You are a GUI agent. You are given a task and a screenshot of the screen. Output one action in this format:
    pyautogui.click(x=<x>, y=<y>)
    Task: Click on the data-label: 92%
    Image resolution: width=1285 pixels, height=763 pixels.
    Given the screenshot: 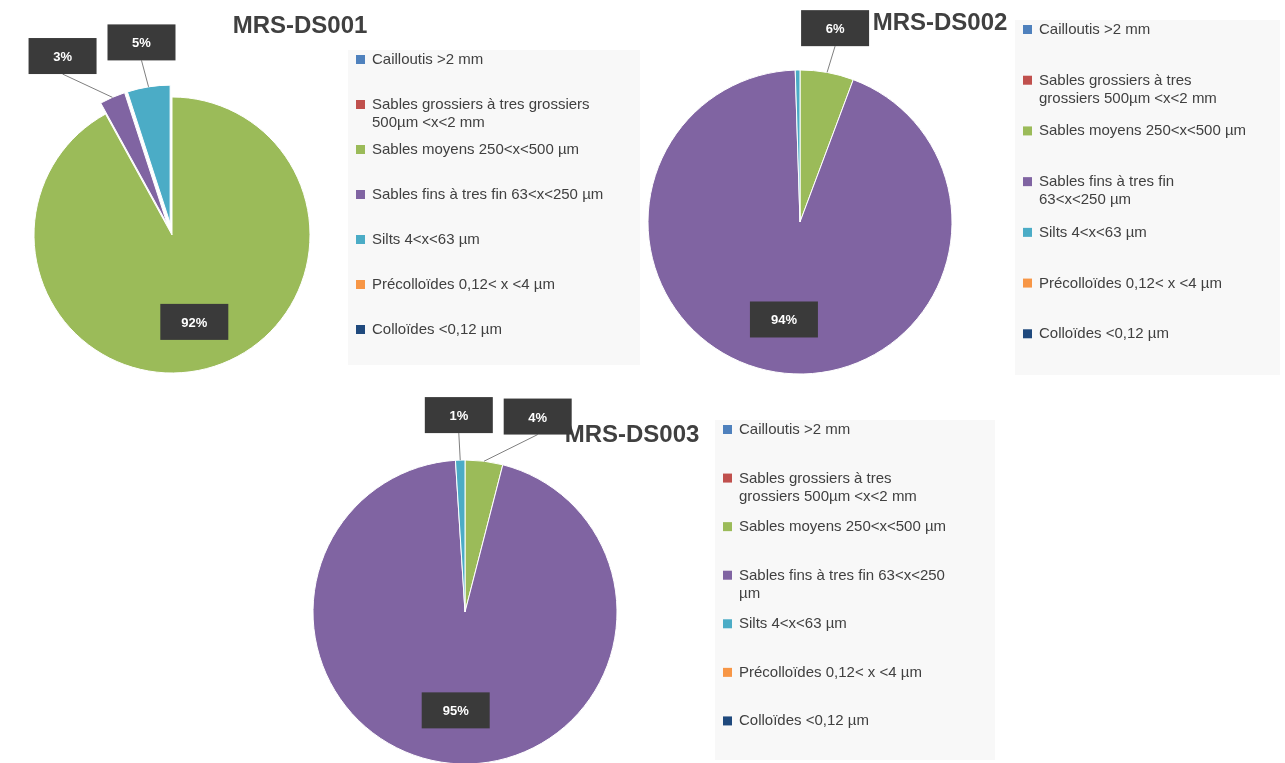 What is the action you would take?
    pyautogui.click(x=194, y=322)
    